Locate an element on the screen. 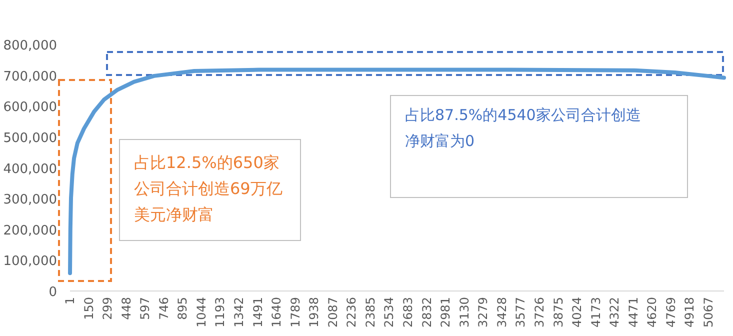 The image size is (733, 336). x-tick-label: 4918 is located at coordinates (689, 312).